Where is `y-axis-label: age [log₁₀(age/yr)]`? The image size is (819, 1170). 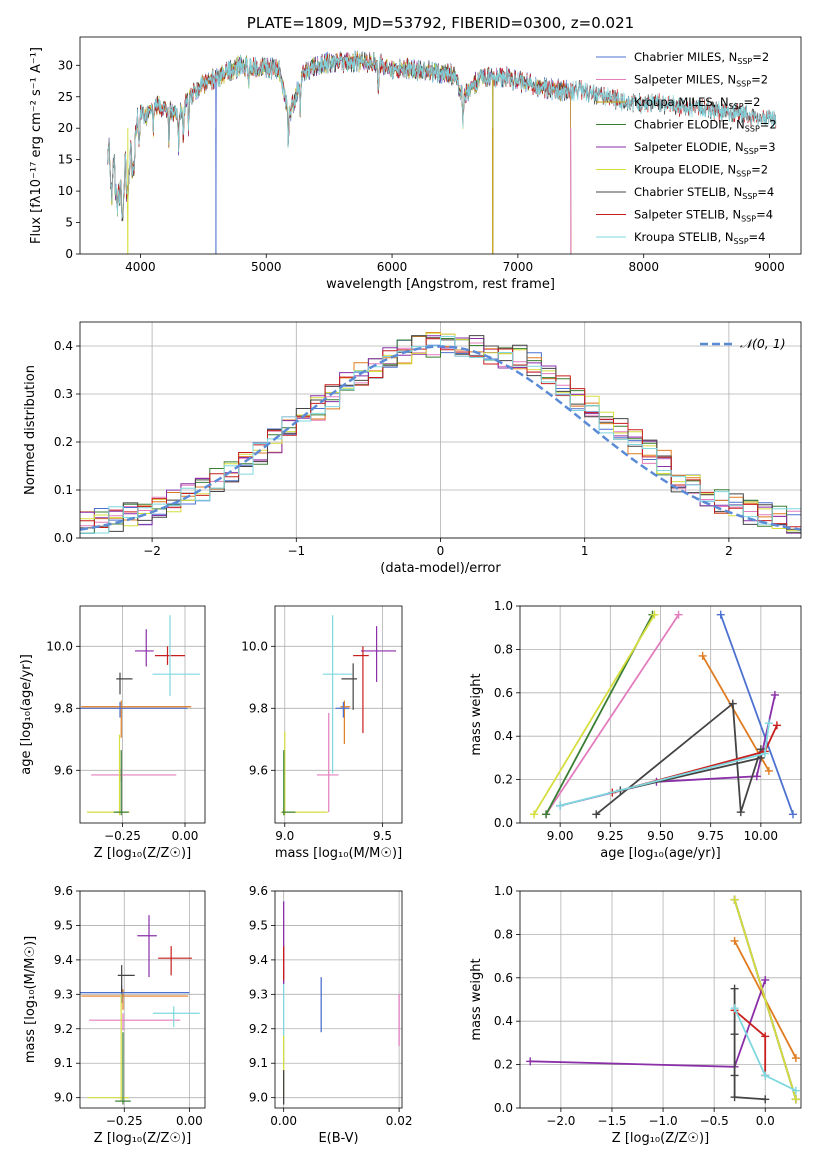 y-axis-label: age [log₁₀(age/yr)] is located at coordinates (26, 714).